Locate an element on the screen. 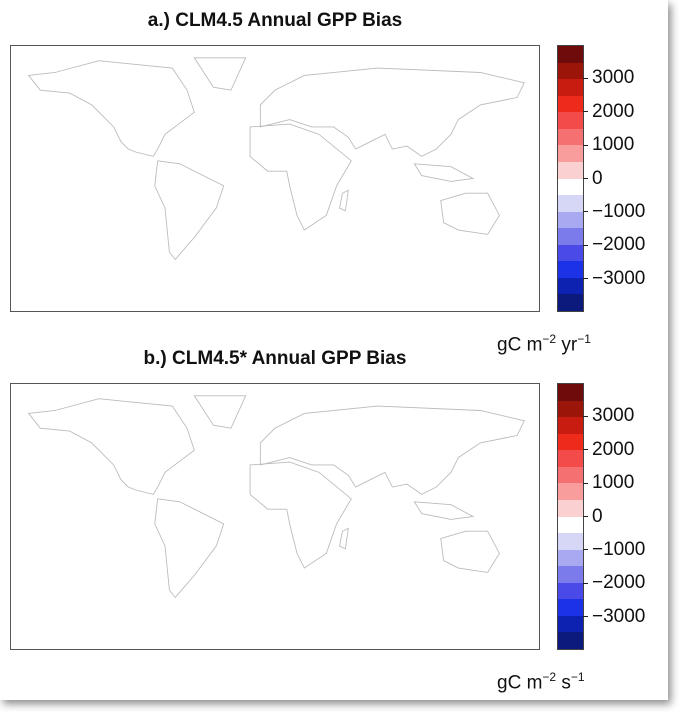  panel-a-colorbar is located at coordinates (570, 178).